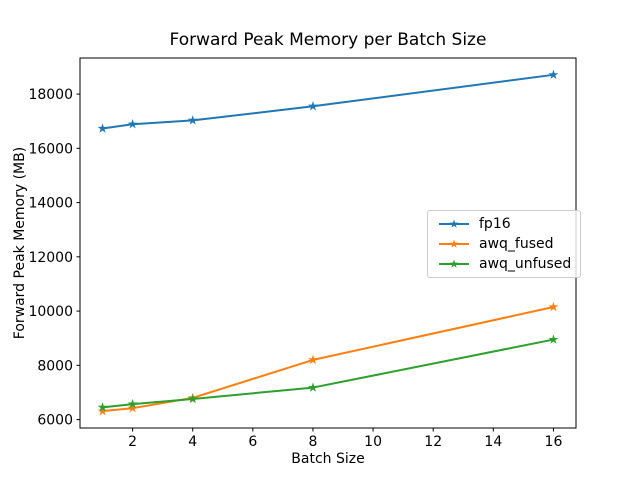 Image resolution: width=640 pixels, height=480 pixels. I want to click on legend-label-awq_fused: awq_fused, so click(516, 244).